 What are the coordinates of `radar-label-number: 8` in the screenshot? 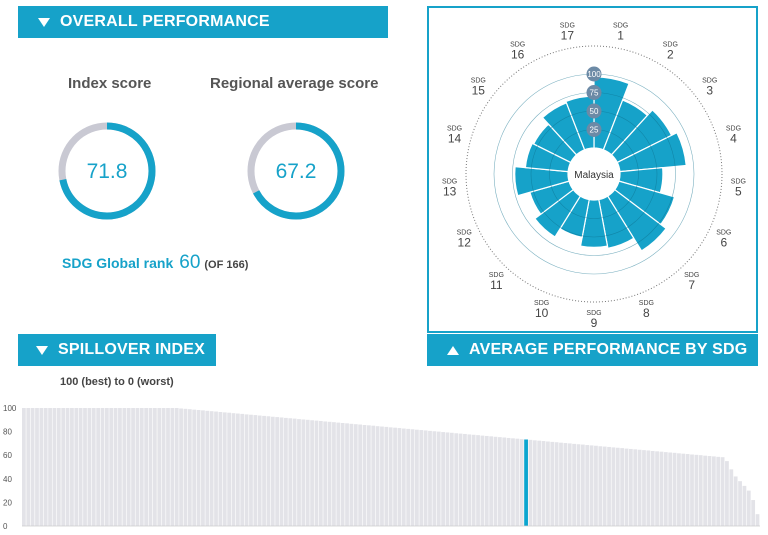 It's located at (646, 313).